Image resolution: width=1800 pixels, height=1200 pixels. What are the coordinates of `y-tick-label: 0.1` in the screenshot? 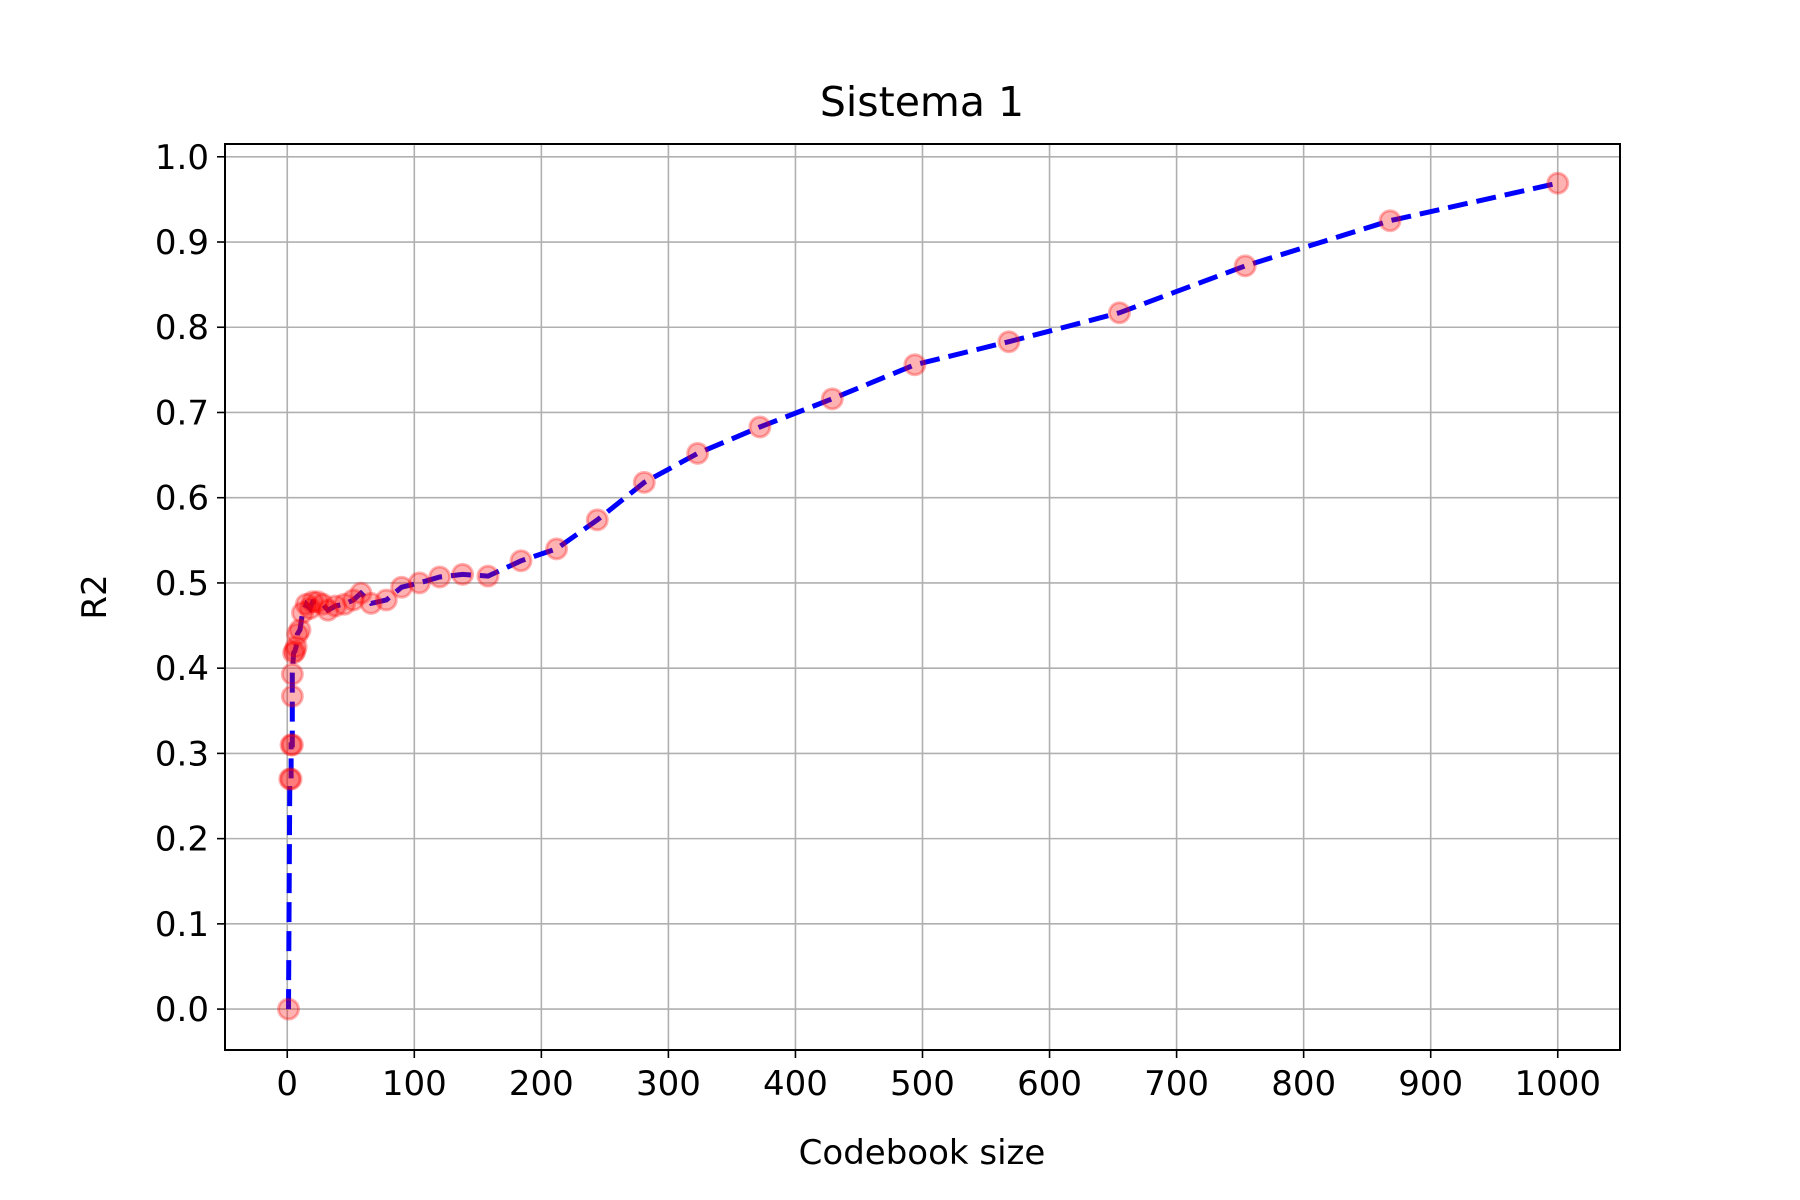 It's located at (182, 925).